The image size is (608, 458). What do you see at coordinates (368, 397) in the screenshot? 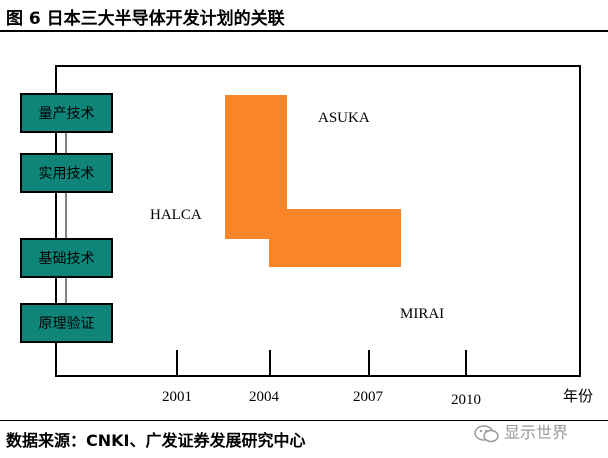
I see `year-label: 2007` at bounding box center [368, 397].